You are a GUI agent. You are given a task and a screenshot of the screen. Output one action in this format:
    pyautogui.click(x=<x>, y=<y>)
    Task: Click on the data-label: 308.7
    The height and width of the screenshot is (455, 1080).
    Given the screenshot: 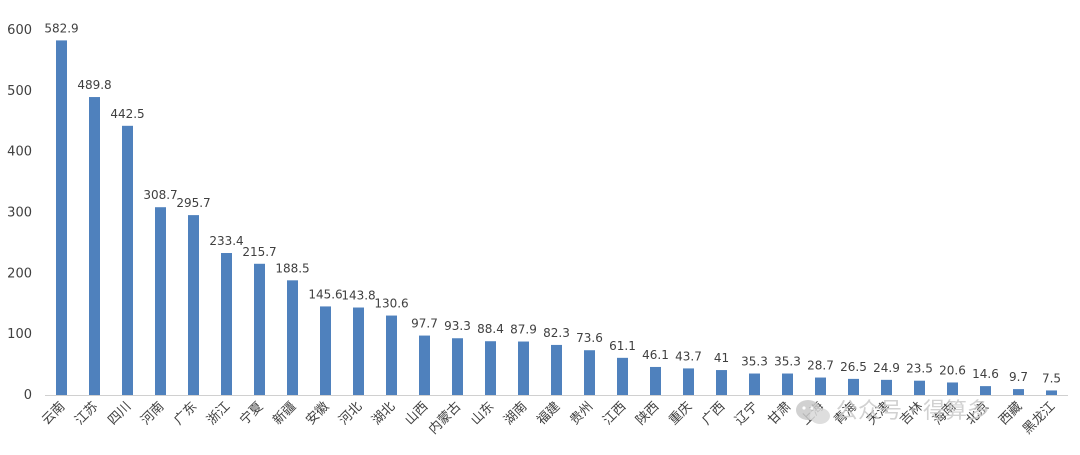 What is the action you would take?
    pyautogui.click(x=160, y=195)
    